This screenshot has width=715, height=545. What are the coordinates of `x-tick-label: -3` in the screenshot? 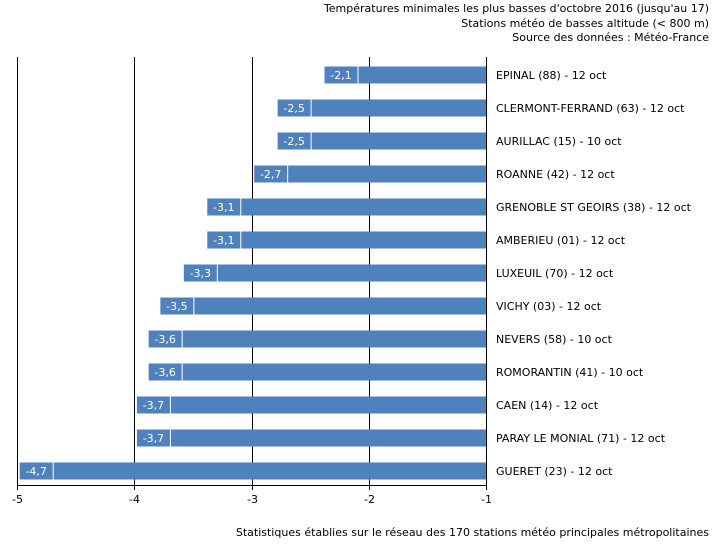 It's located at (252, 499).